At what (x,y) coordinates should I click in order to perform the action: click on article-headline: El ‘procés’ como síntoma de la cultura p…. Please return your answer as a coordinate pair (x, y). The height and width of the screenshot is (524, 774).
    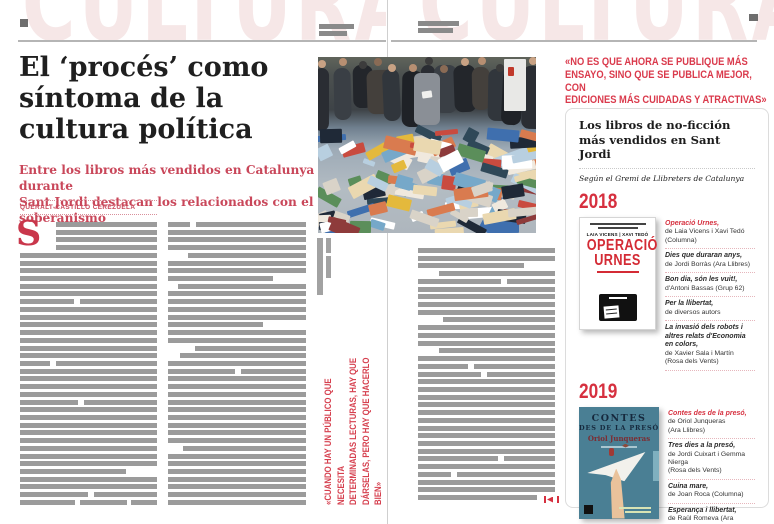
    Looking at the image, I should click on (174, 98).